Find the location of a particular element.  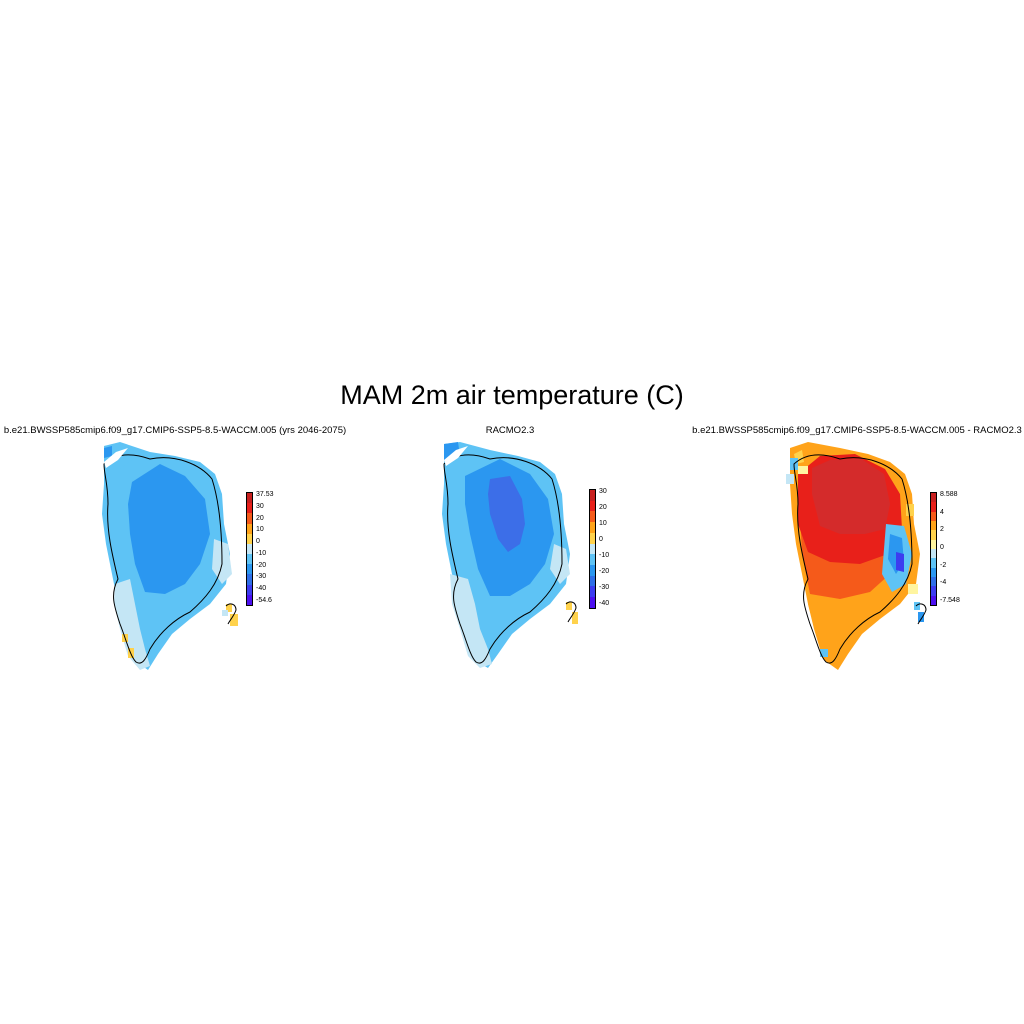

colorbar-tick-label: -2 is located at coordinates (943, 565).